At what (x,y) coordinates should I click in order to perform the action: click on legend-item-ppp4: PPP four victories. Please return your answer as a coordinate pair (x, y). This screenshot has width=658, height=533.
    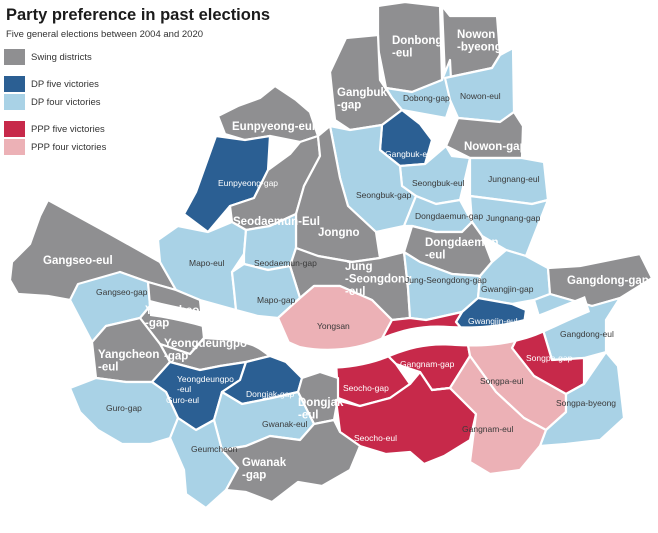
    Looking at the image, I should click on (55, 147).